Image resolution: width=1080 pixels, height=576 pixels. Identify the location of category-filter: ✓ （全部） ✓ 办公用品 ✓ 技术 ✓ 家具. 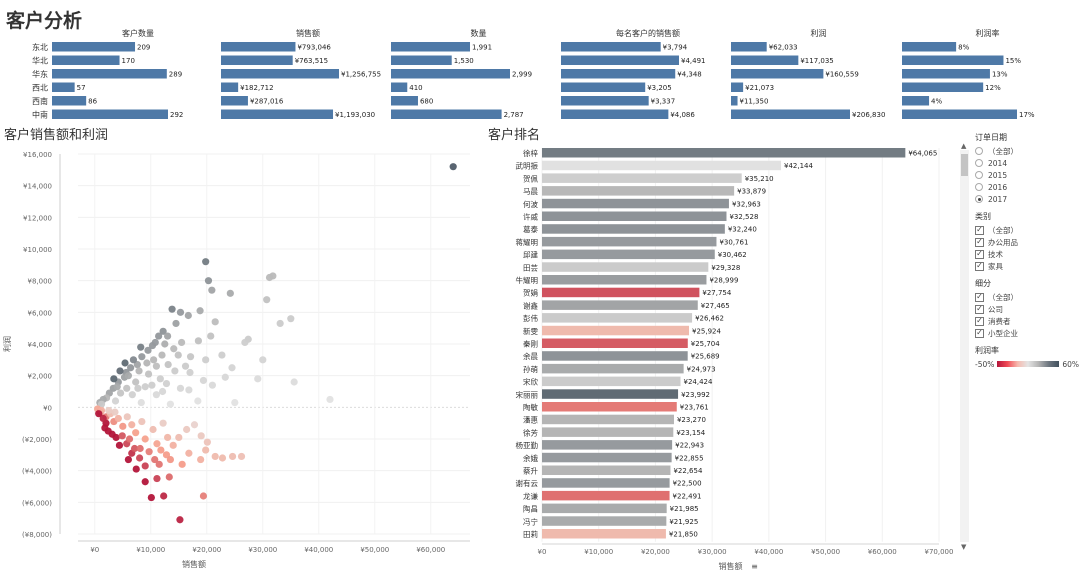
(1027, 248).